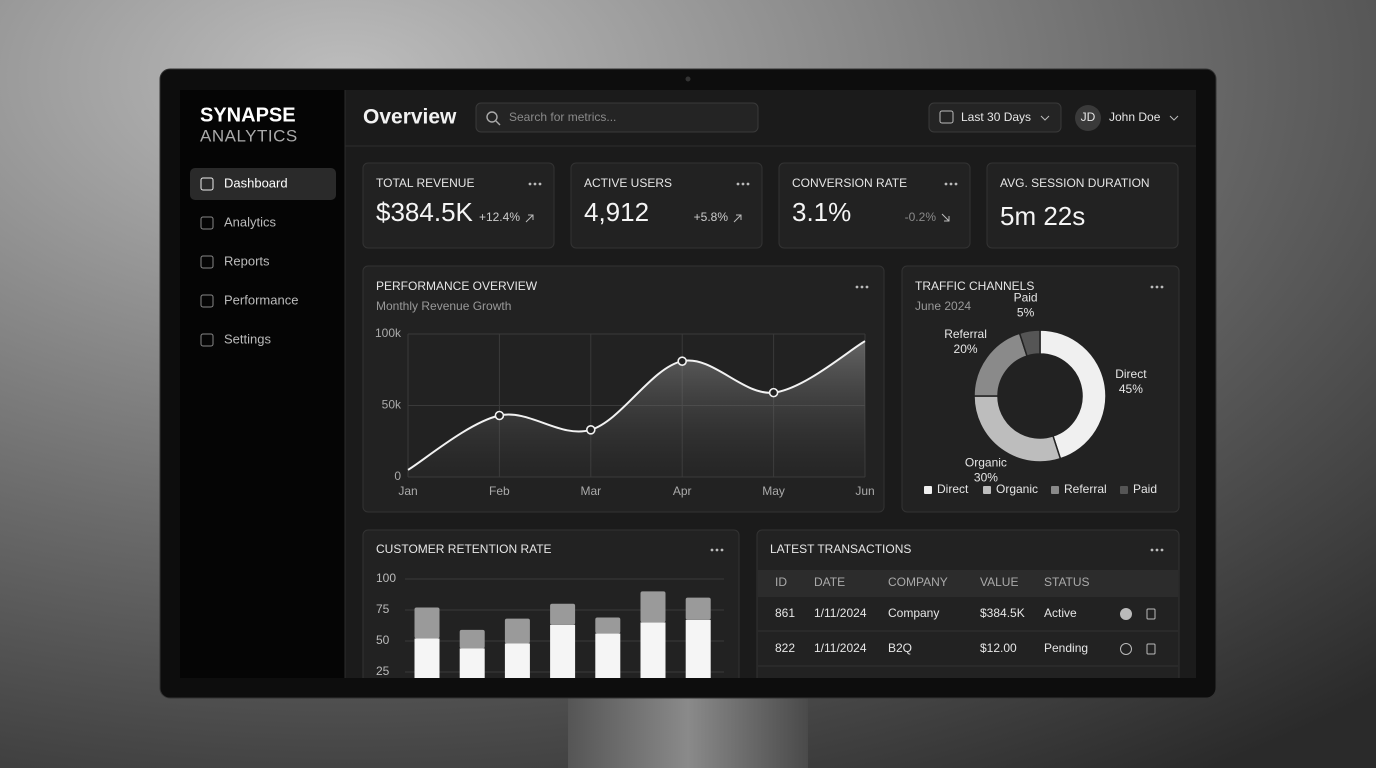  What do you see at coordinates (1075, 183) in the screenshot?
I see `kpi-label: AVG. SESSION DURATION` at bounding box center [1075, 183].